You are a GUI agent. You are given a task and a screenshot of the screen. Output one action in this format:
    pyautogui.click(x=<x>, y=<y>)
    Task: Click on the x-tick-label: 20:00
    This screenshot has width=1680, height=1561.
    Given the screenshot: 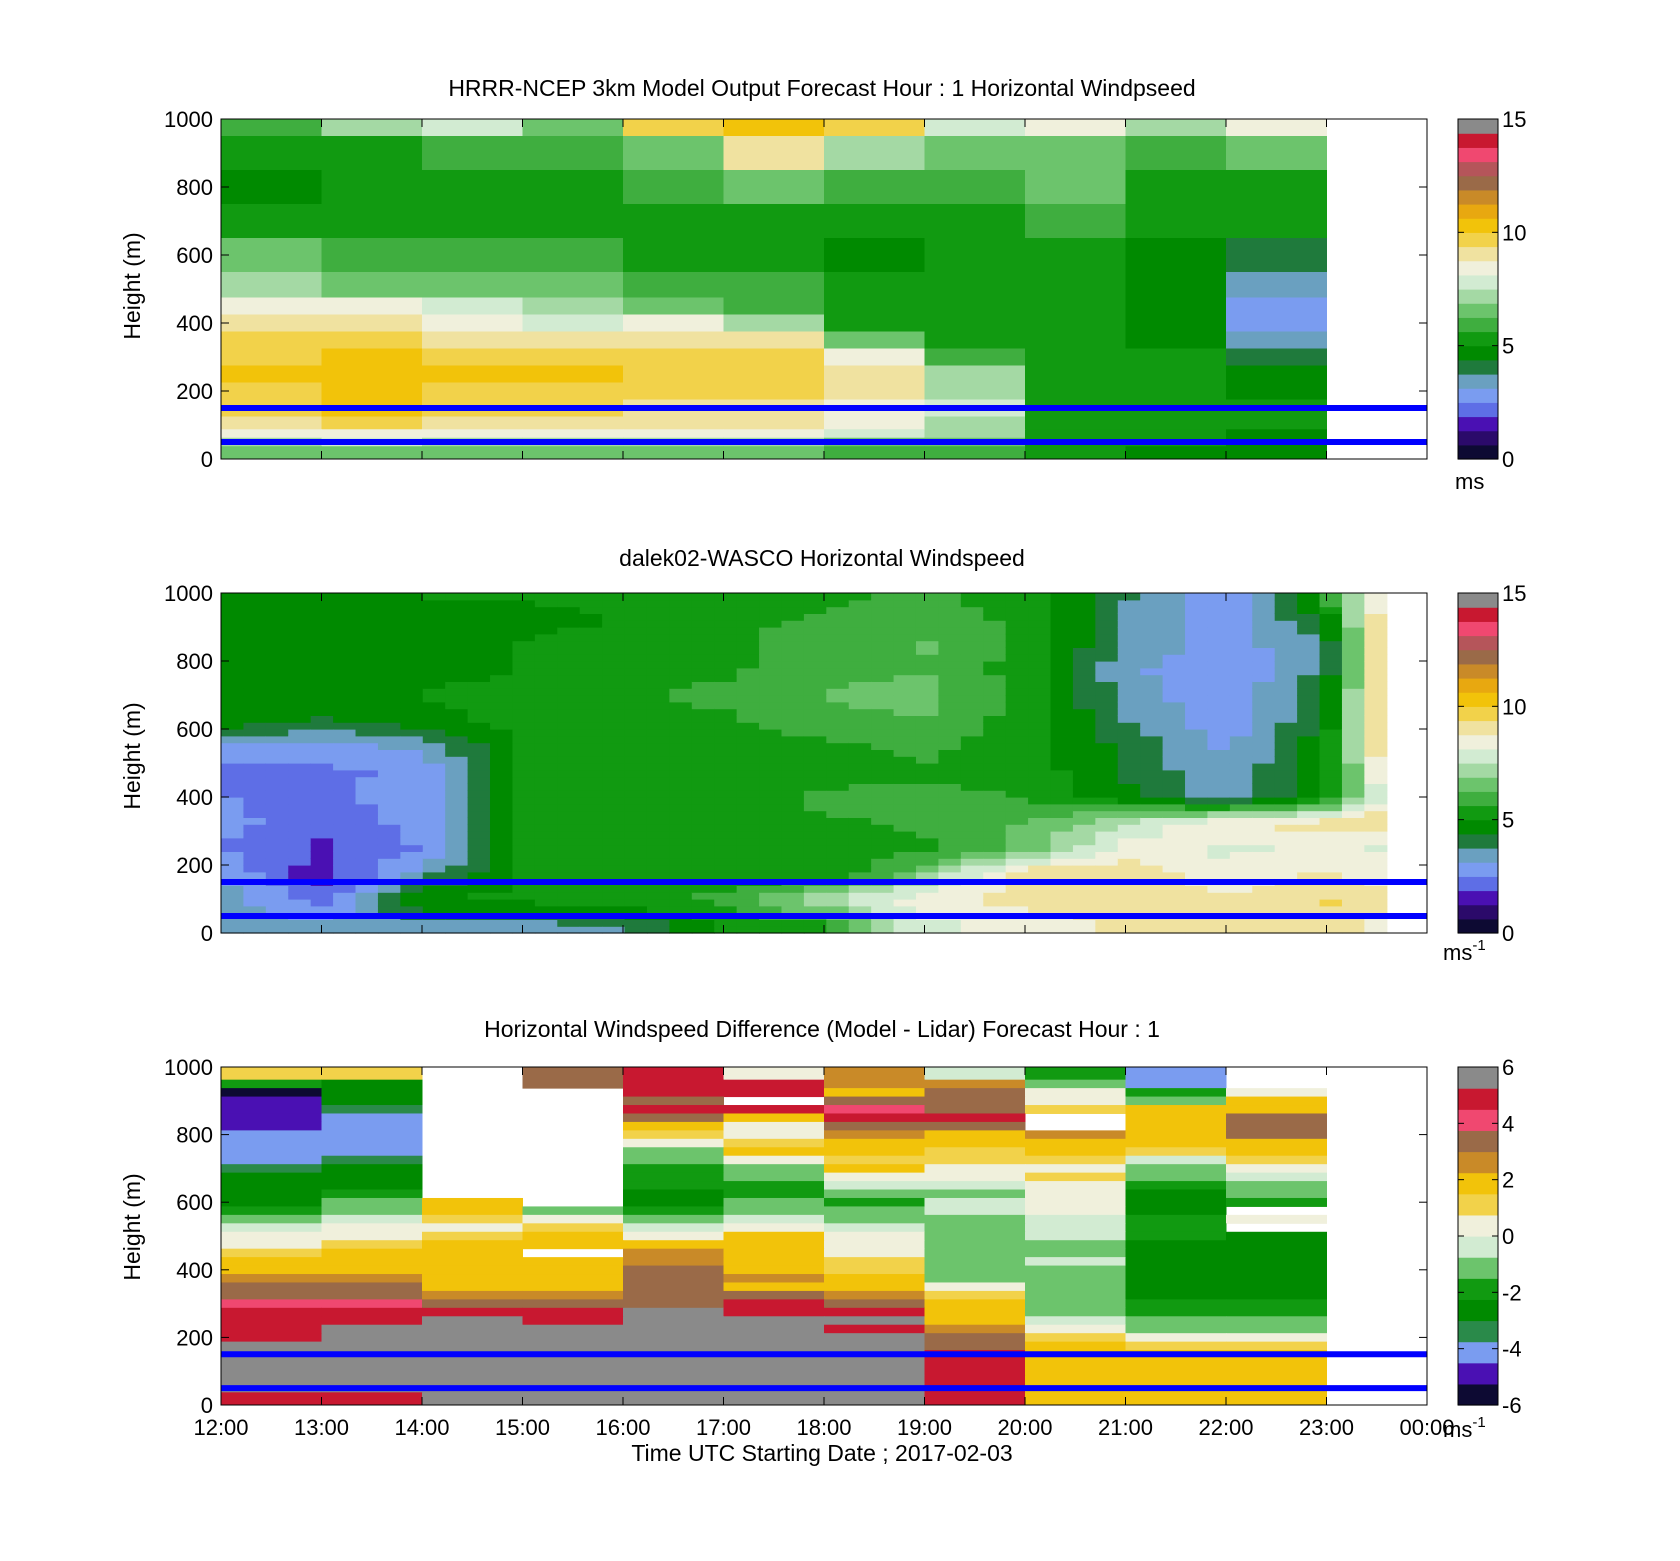 What is the action you would take?
    pyautogui.click(x=1024, y=1427)
    